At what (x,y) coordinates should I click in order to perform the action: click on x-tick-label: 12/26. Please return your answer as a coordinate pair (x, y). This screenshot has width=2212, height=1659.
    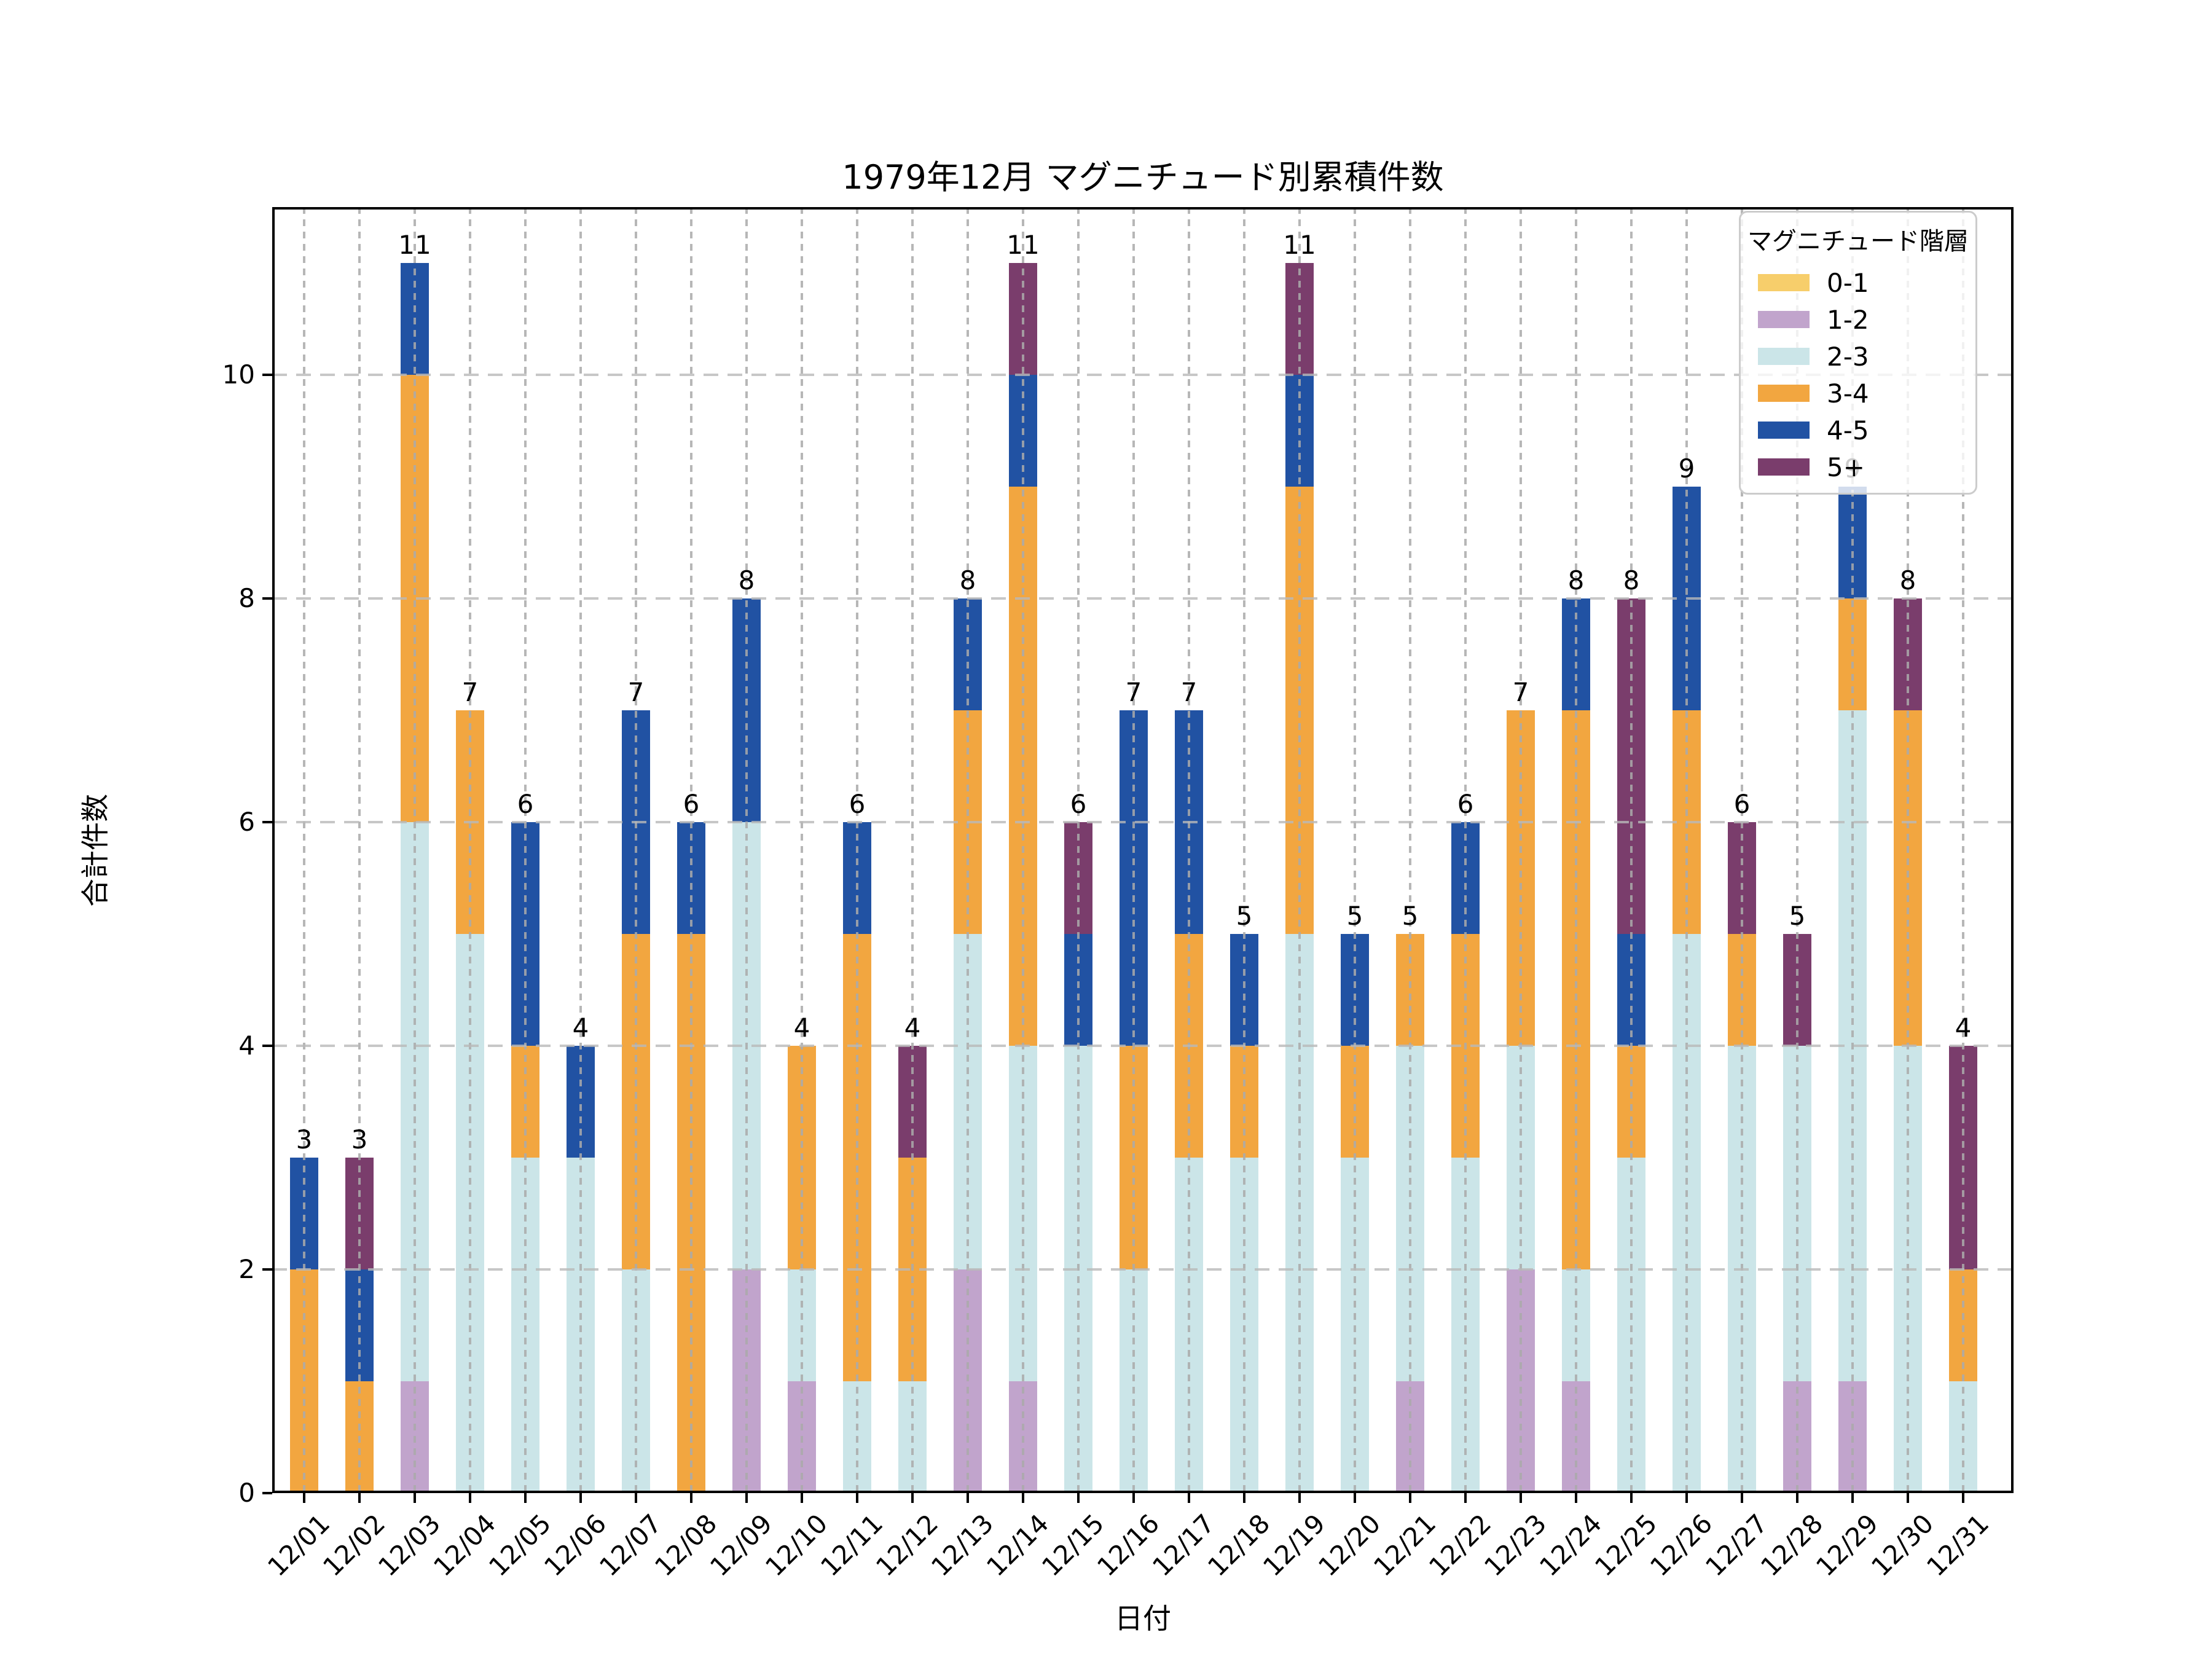
    Looking at the image, I should click on (1681, 1545).